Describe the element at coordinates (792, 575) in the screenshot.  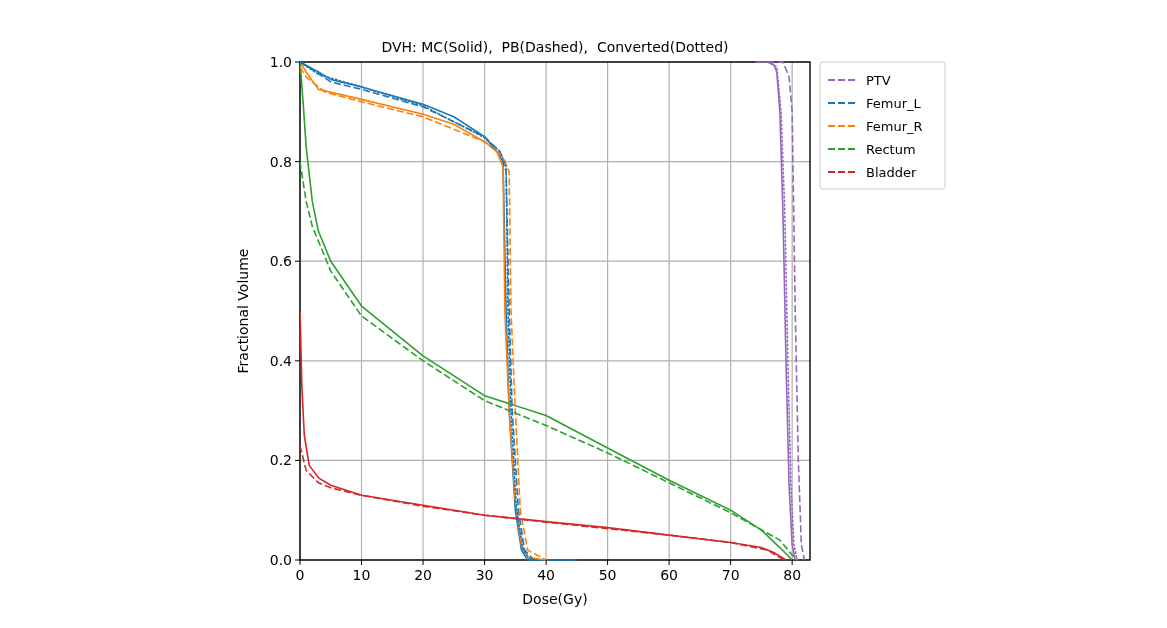
I see `x-tick-label: 80` at that location.